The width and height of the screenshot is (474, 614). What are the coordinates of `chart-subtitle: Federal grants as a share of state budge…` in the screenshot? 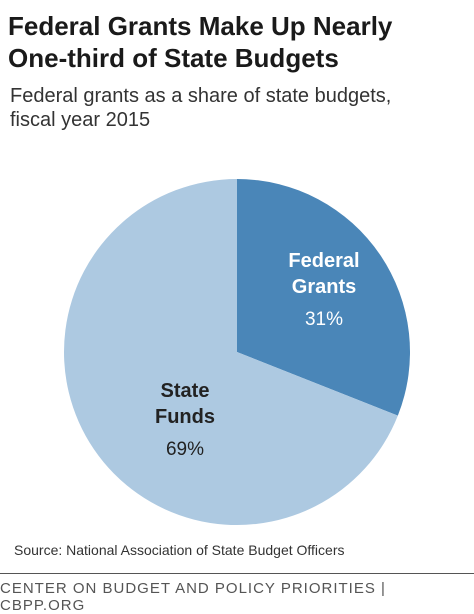 It's located at (237, 108).